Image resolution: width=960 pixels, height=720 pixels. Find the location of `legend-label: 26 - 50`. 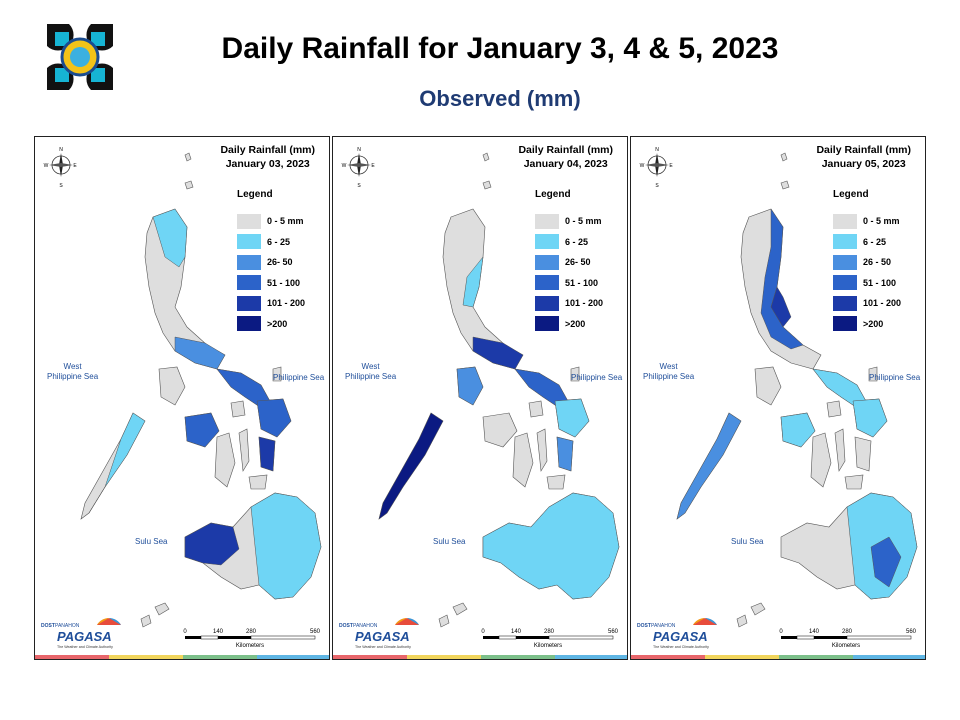

legend-label: 26 - 50 is located at coordinates (877, 262).